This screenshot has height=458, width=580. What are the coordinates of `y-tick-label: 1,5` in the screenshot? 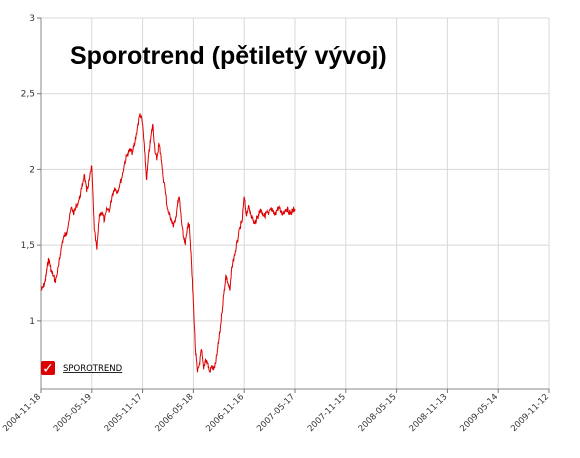 It's located at (28, 246).